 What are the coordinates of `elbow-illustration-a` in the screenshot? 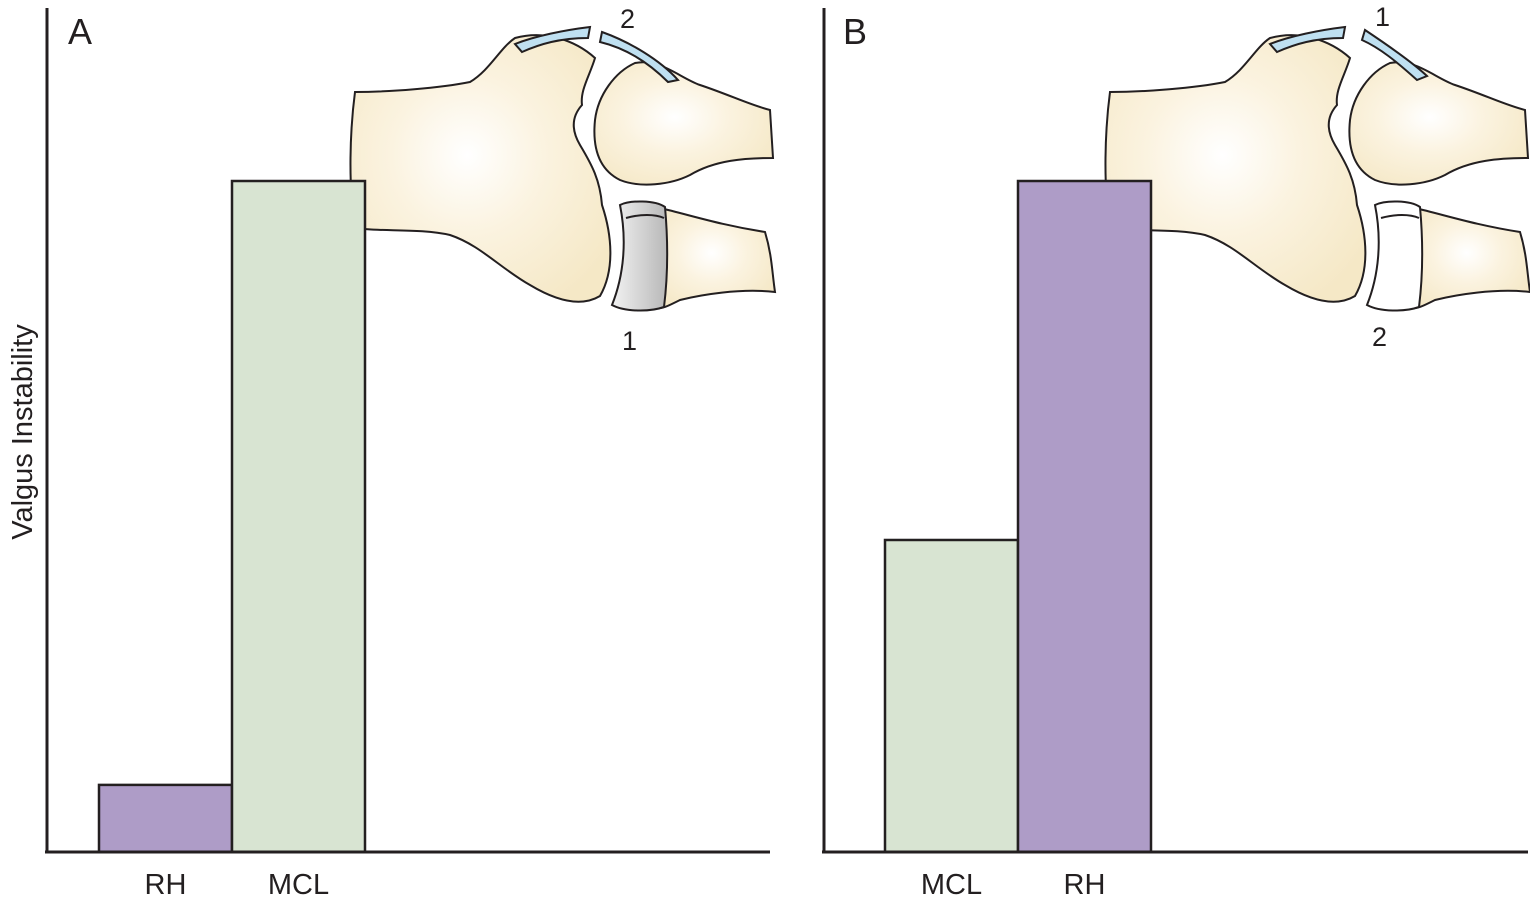 It's located at (563, 168).